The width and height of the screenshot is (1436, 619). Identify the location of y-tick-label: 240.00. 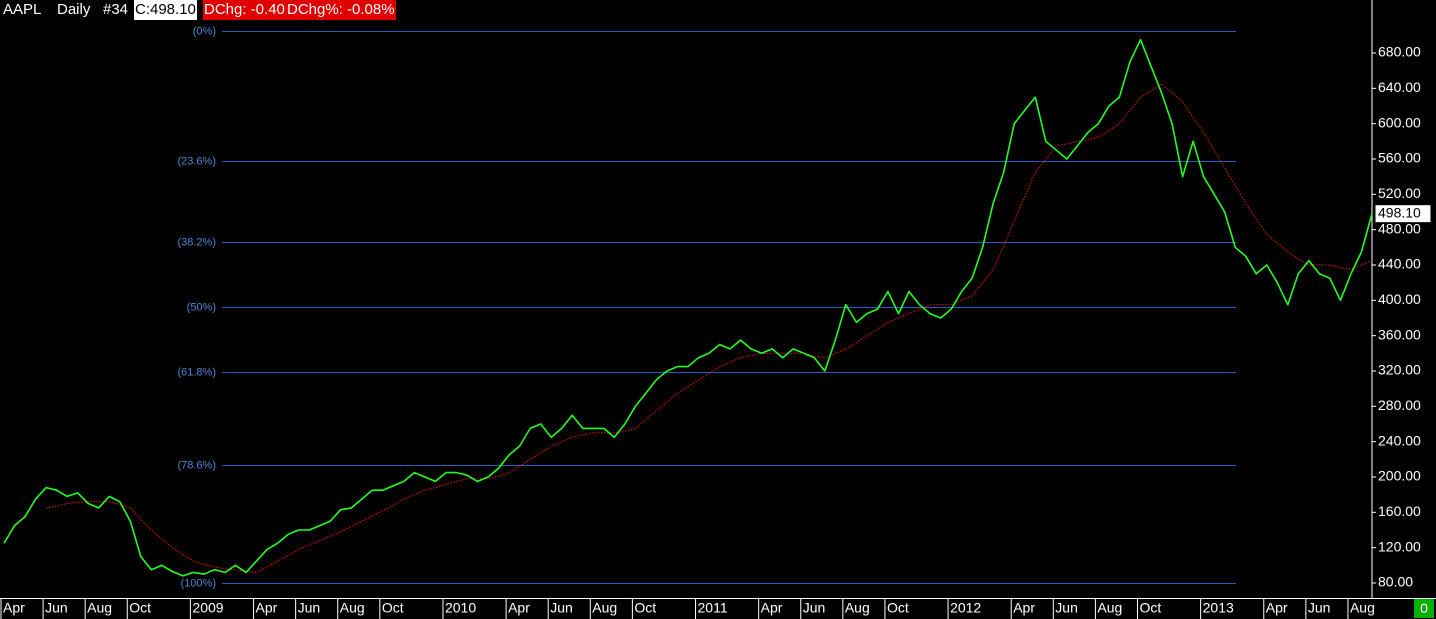
(1399, 440).